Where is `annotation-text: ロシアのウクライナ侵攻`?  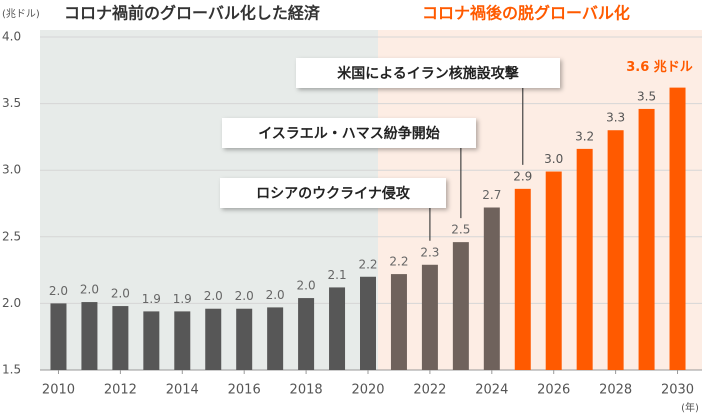
annotation-text: ロシアのウクライナ侵攻 is located at coordinates (333, 193).